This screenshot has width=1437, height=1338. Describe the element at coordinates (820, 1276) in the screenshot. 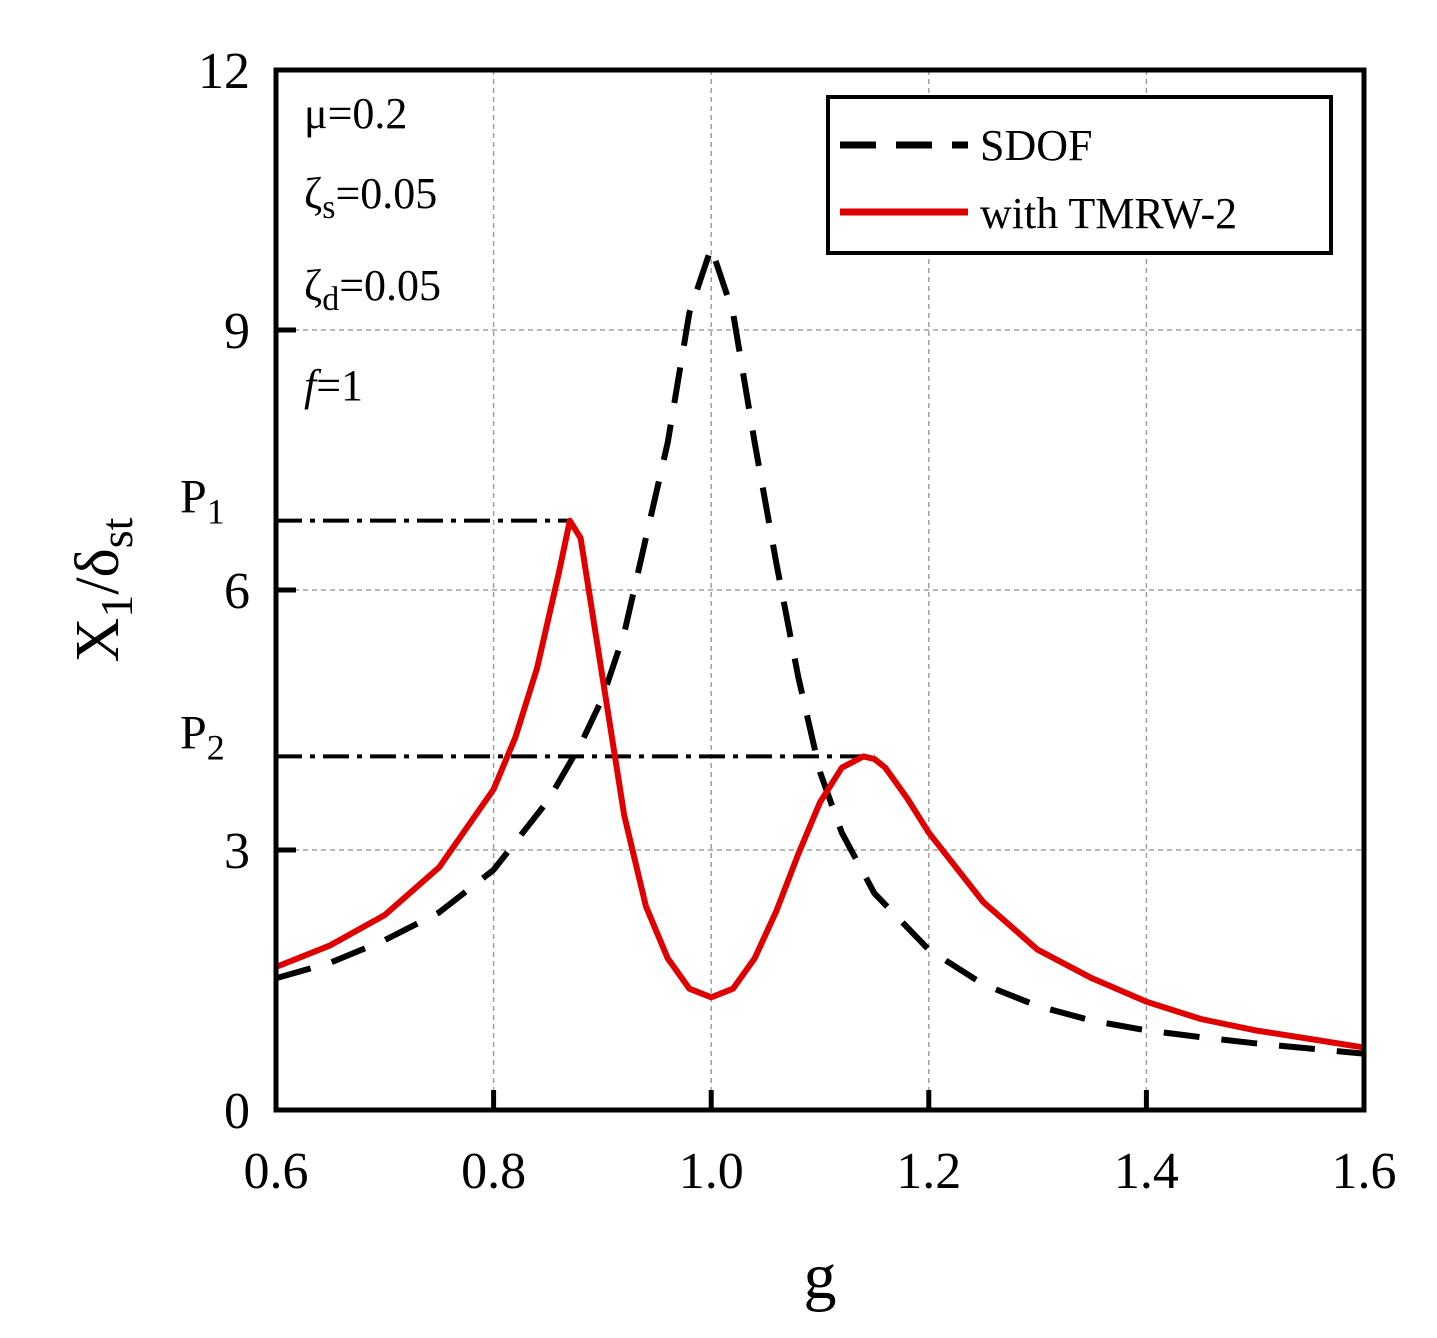

I see `x-axis-label: g` at that location.